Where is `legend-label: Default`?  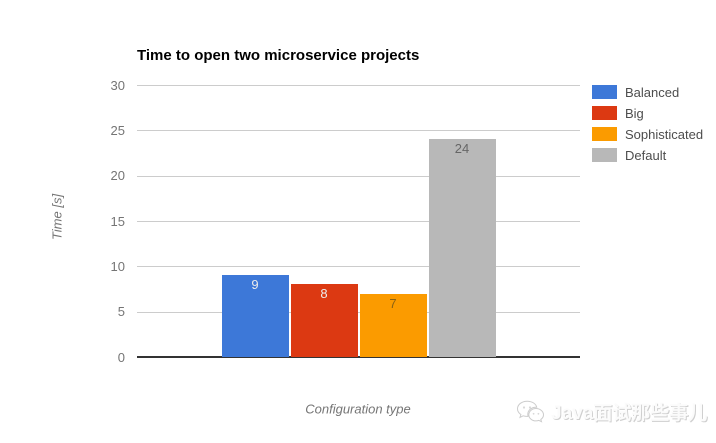
legend-label: Default is located at coordinates (646, 155).